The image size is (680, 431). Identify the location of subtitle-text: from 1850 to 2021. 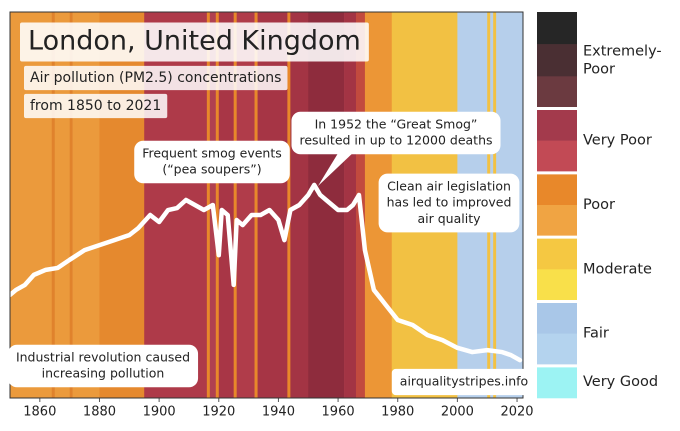
(95, 106).